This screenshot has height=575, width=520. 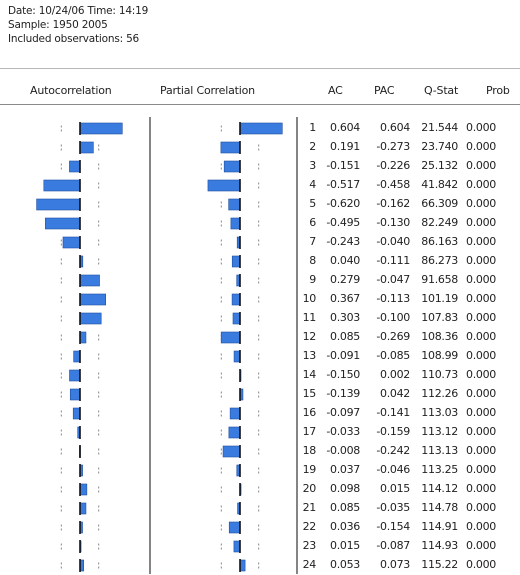 I want to click on date-time-line: Date: 10/24/06 Time: 14:19, so click(x=78, y=11).